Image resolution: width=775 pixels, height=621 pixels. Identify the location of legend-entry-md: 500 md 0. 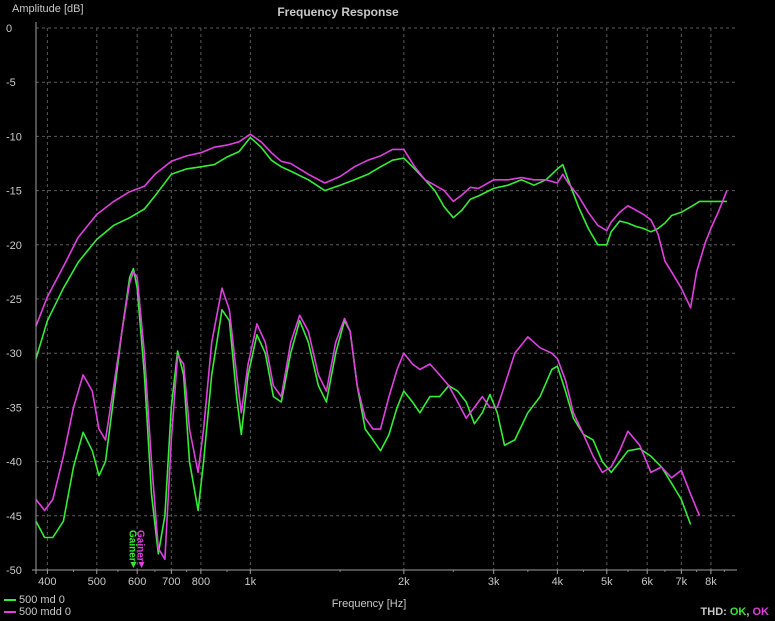
(37, 600).